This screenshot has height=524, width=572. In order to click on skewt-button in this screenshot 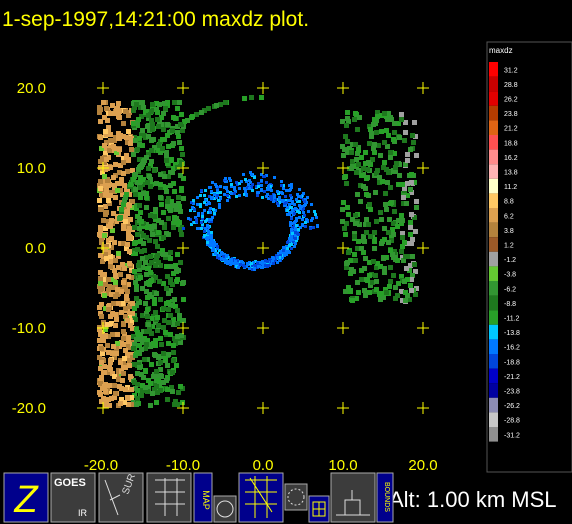, I will do `click(353, 497)`.